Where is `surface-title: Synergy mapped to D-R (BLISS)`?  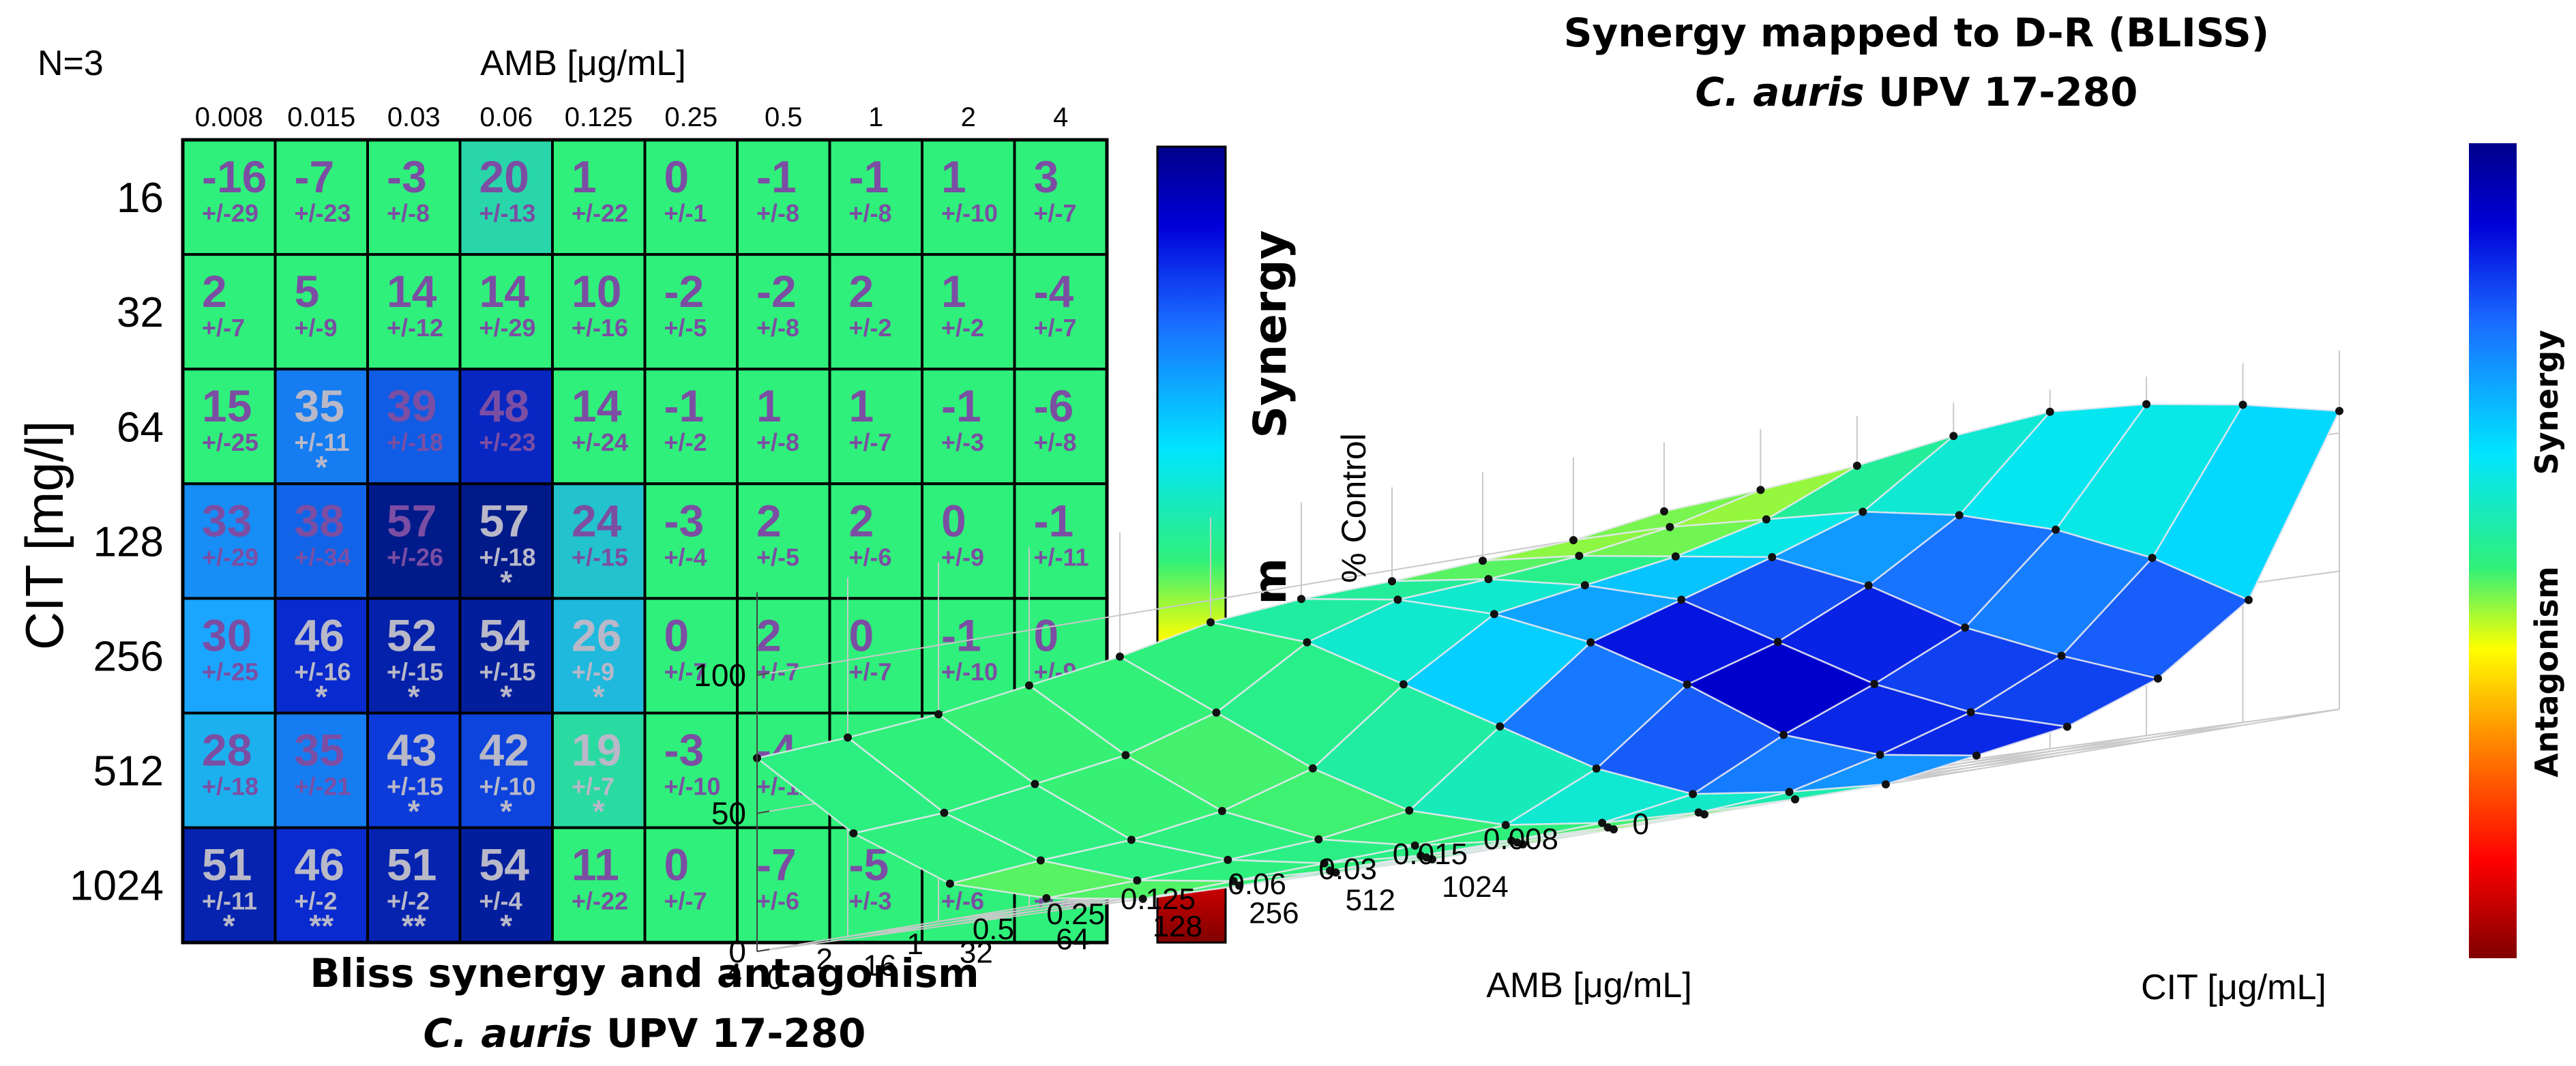 surface-title: Synergy mapped to D-R (BLISS) is located at coordinates (1917, 33).